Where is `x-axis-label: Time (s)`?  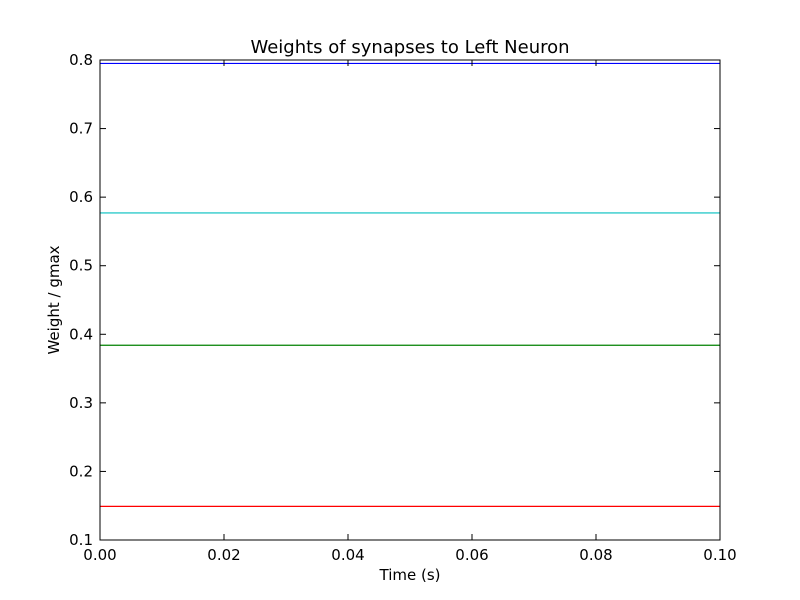 x-axis-label: Time (s) is located at coordinates (410, 575).